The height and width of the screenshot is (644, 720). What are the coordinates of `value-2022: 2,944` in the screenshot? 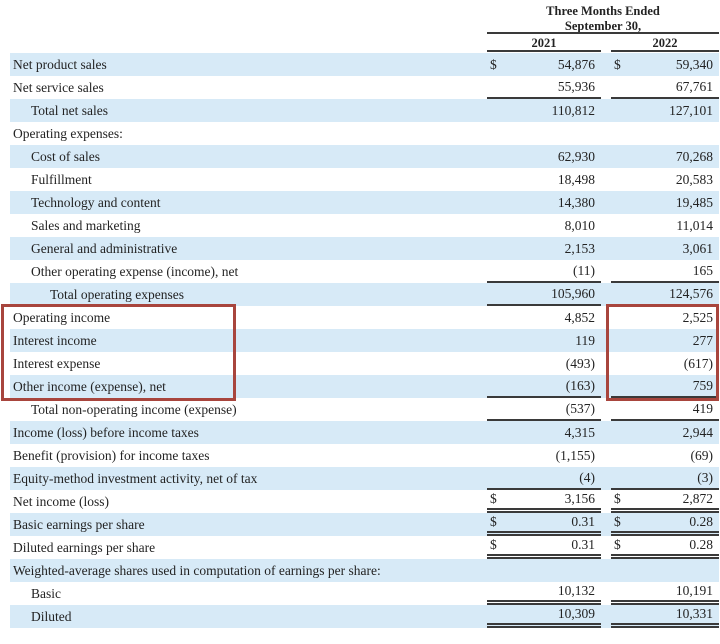 It's located at (697, 432).